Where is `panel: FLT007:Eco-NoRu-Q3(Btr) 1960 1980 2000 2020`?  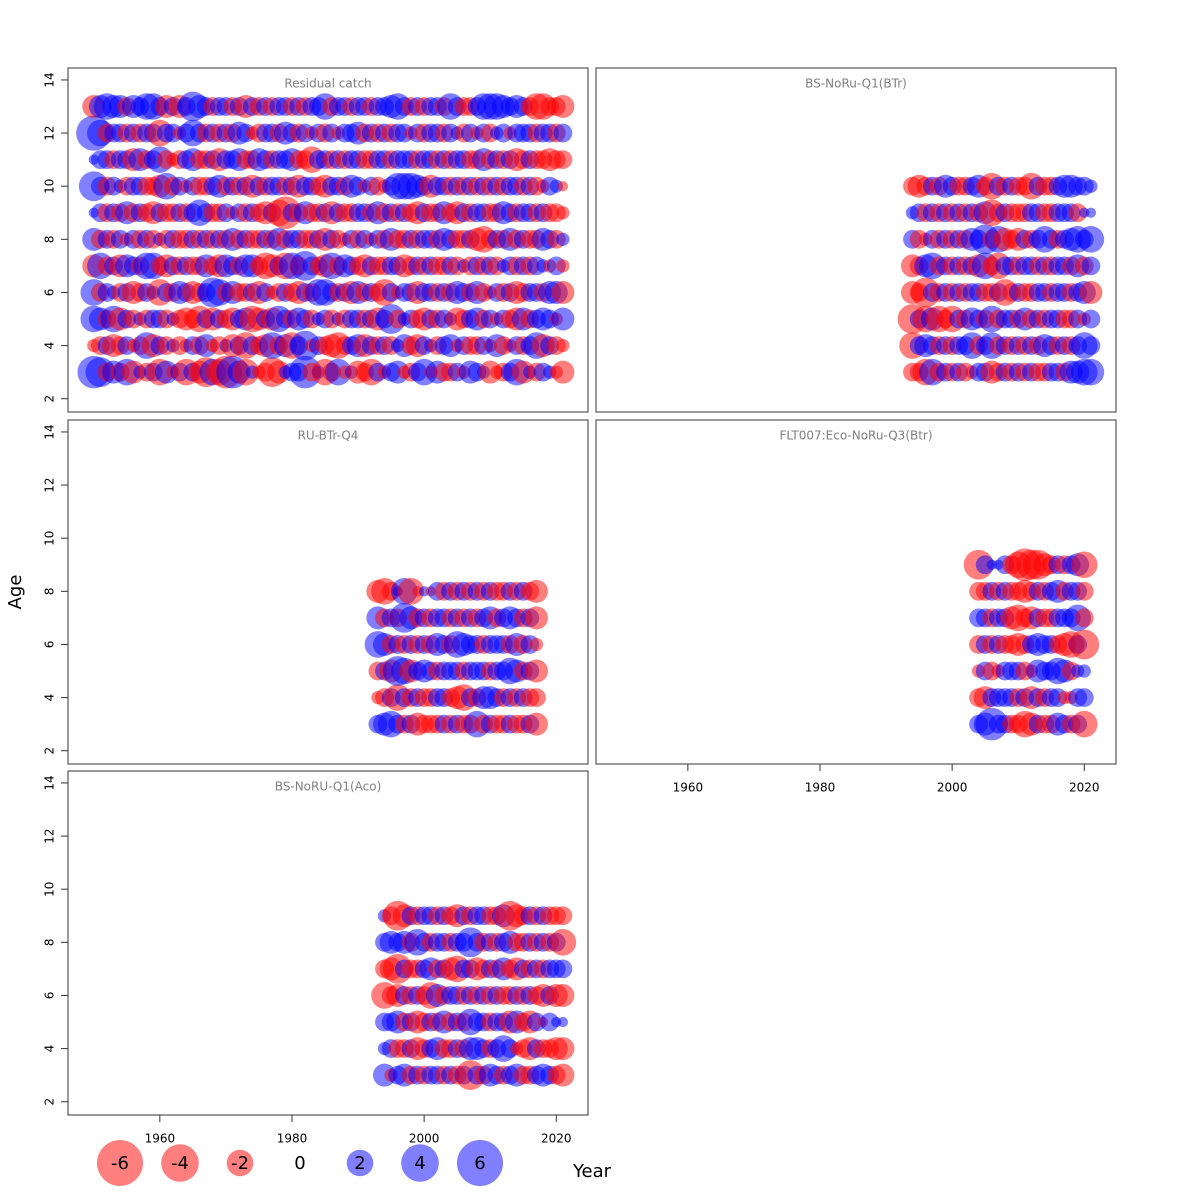
panel: FLT007:Eco-NoRu-Q3(Btr) 1960 1980 2000 2020 is located at coordinates (856, 607).